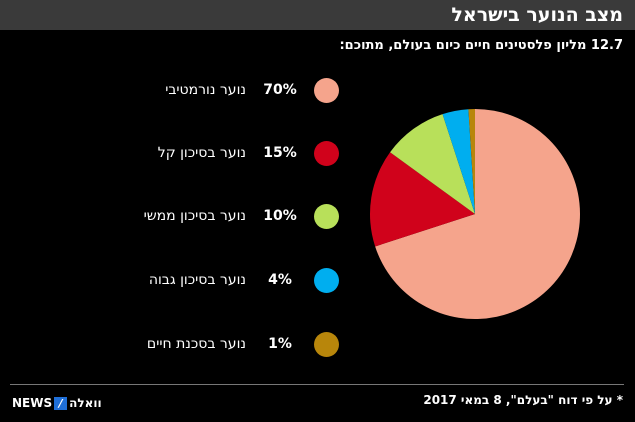 This screenshot has width=635, height=422. What do you see at coordinates (280, 344) in the screenshot?
I see `legend-value: 1%` at bounding box center [280, 344].